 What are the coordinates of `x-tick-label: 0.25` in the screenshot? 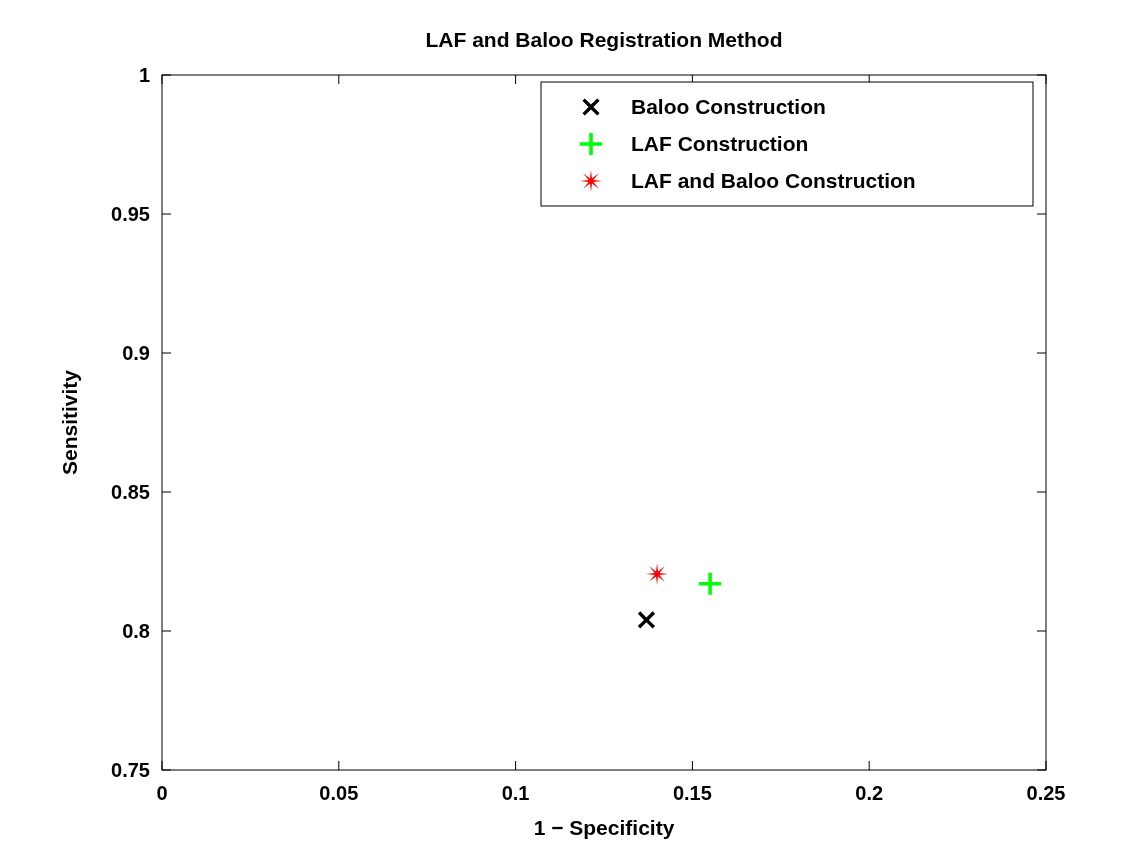 It's located at (1046, 793).